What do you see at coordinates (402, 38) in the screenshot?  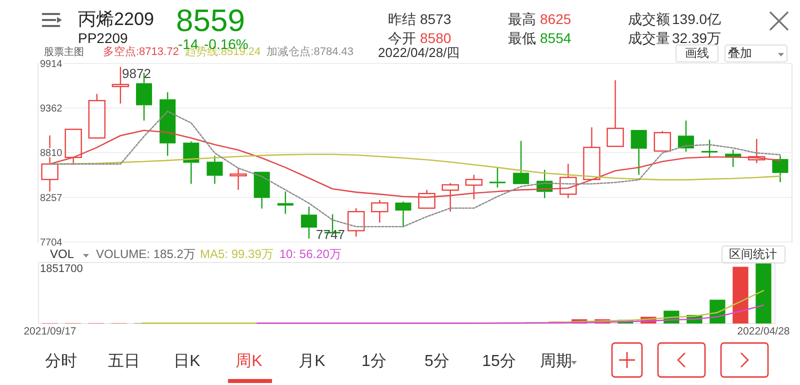 I see `text: 今开` at bounding box center [402, 38].